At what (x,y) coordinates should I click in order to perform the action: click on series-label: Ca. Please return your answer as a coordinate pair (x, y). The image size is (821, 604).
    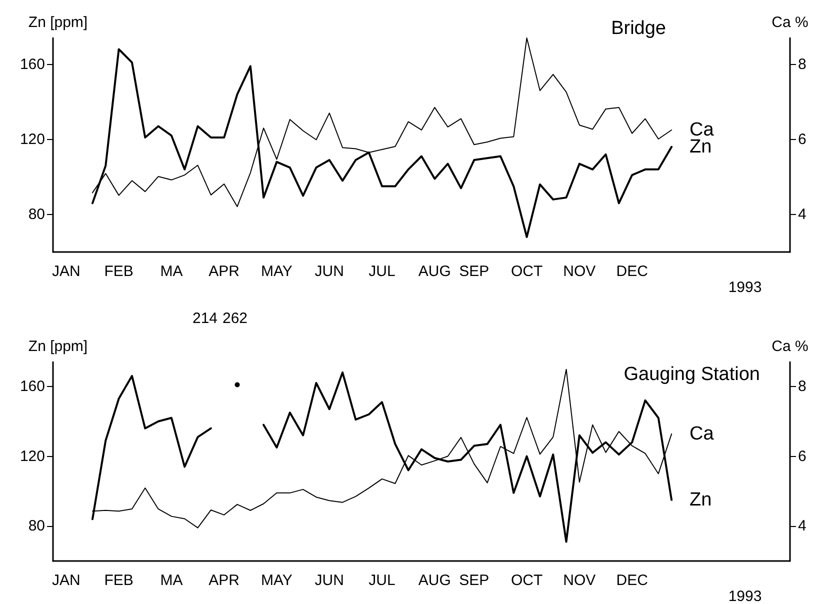
    Looking at the image, I should click on (702, 433).